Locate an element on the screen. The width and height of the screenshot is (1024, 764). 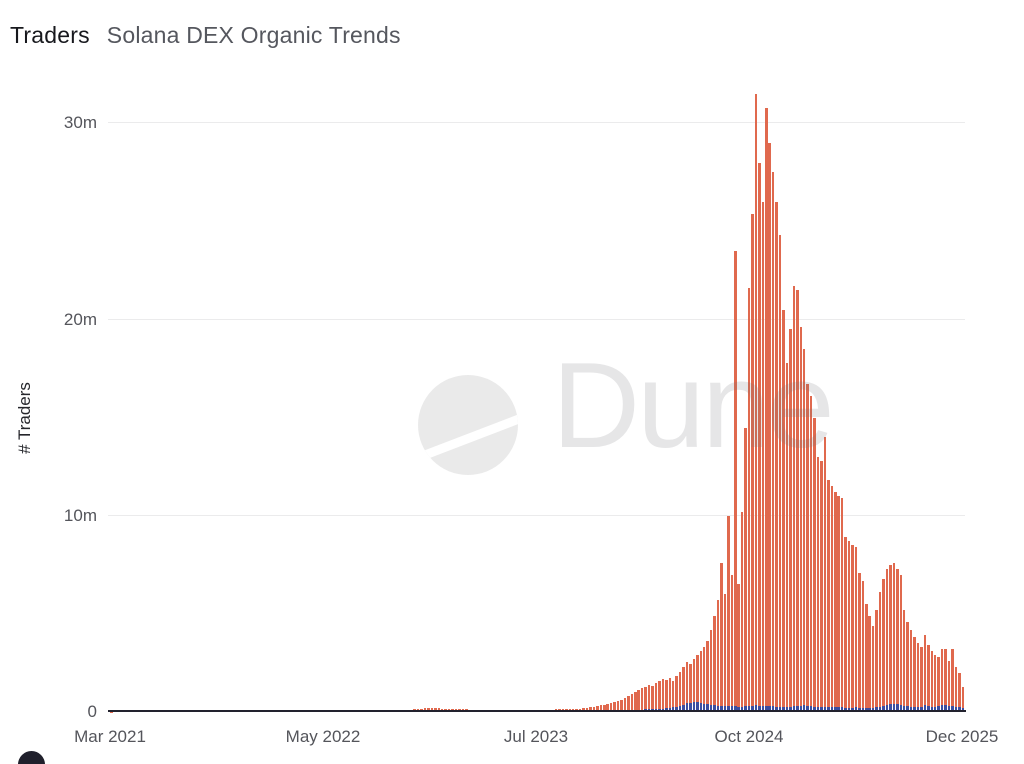
x-tick-label: Jul 2023 is located at coordinates (536, 736).